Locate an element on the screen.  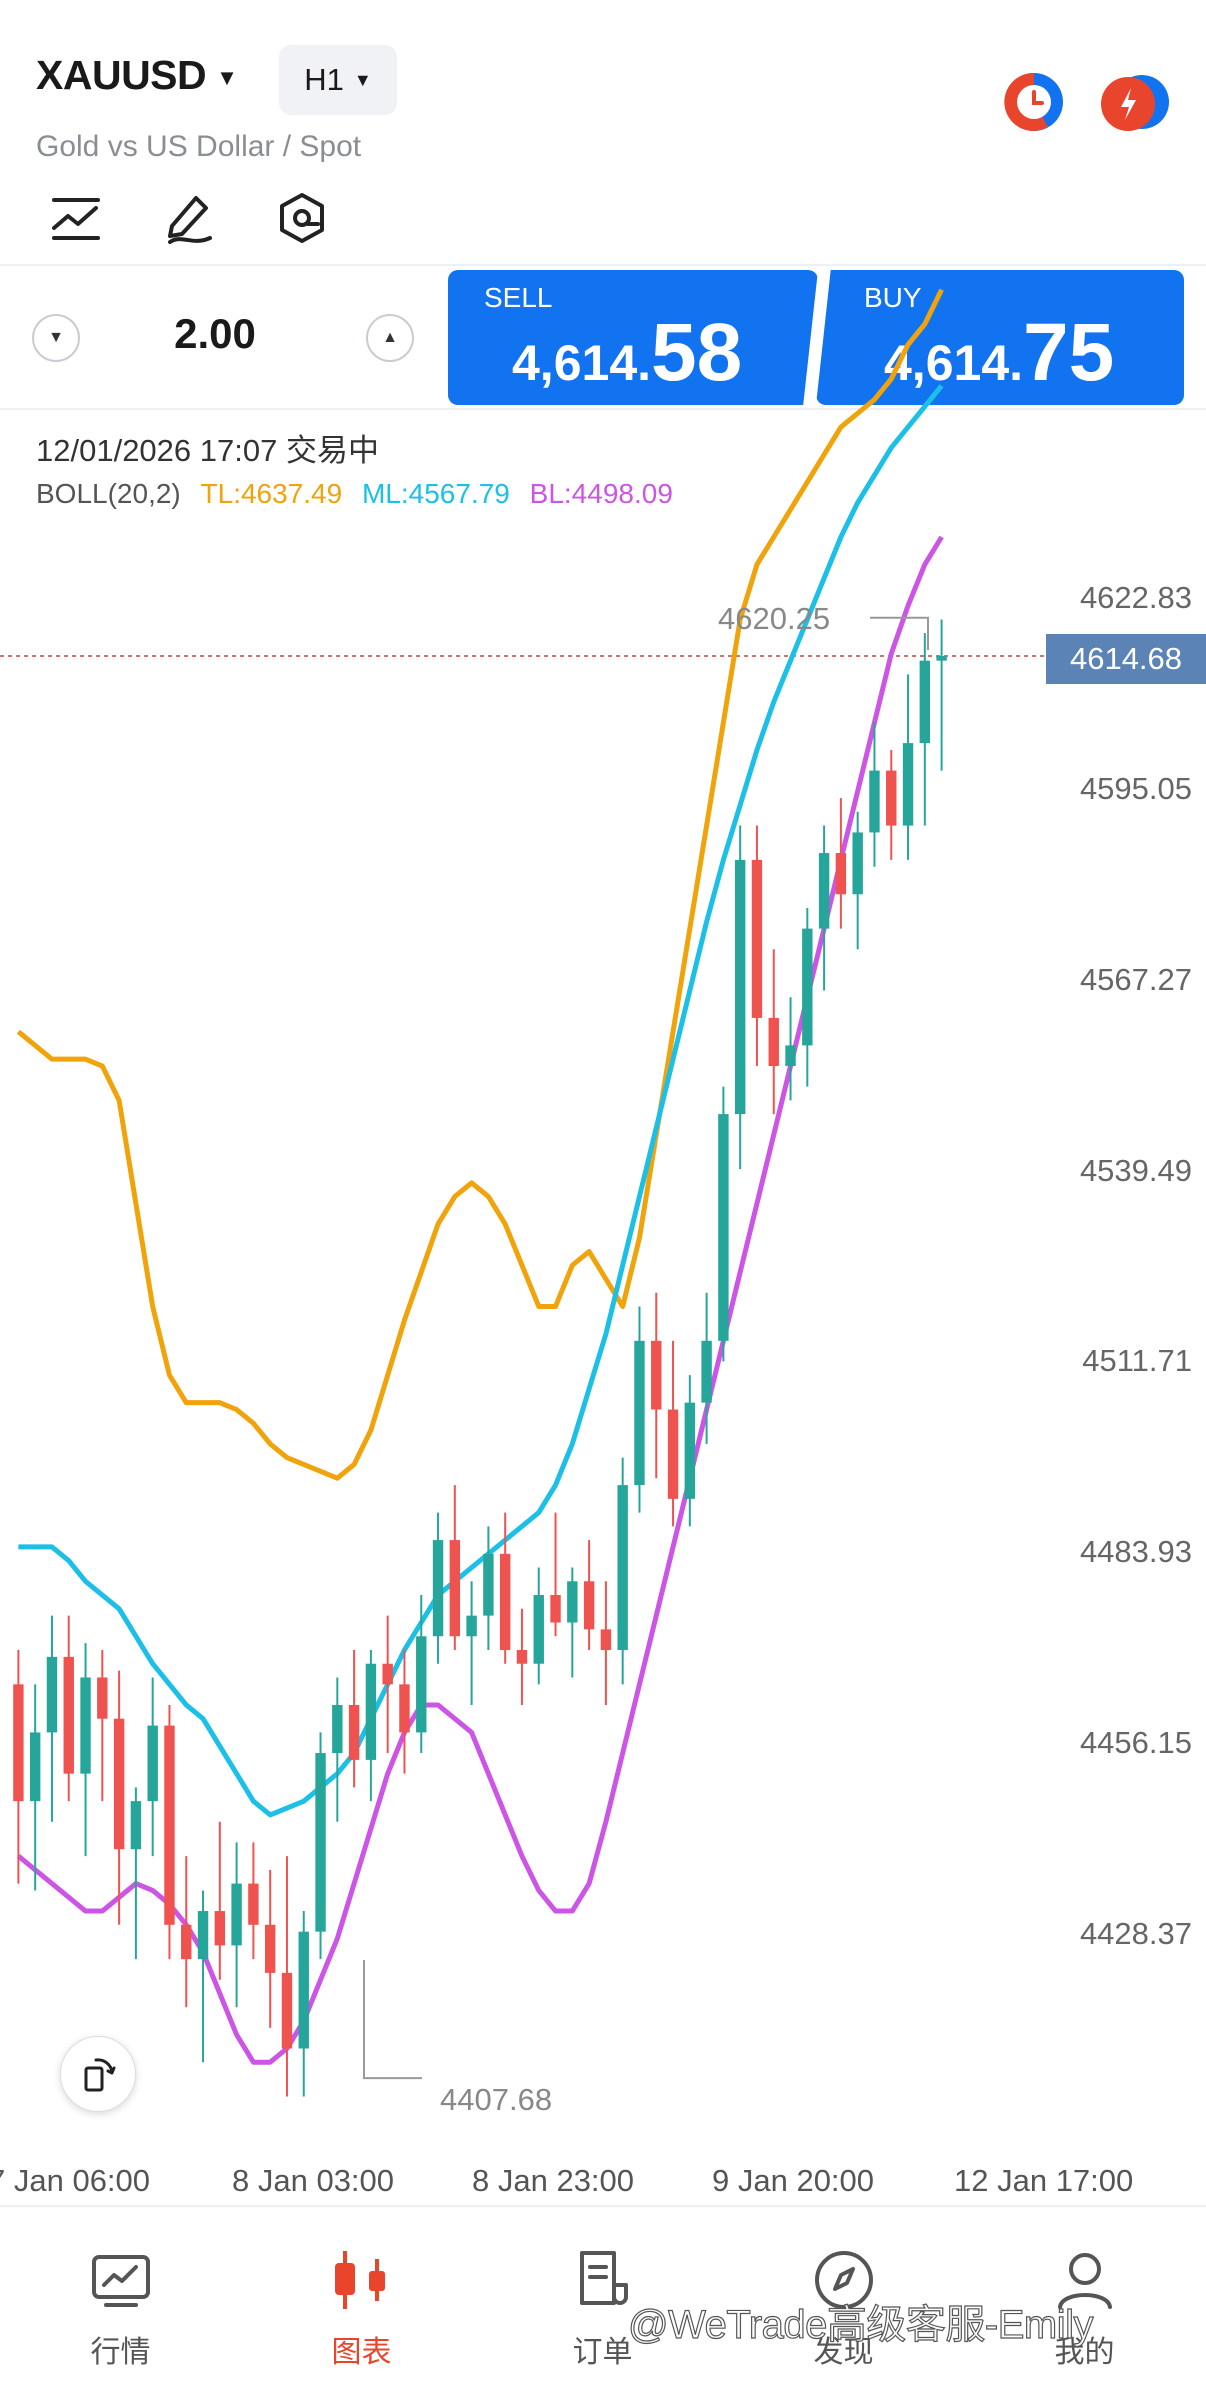
nav-orders: 订单 is located at coordinates (602, 2301).